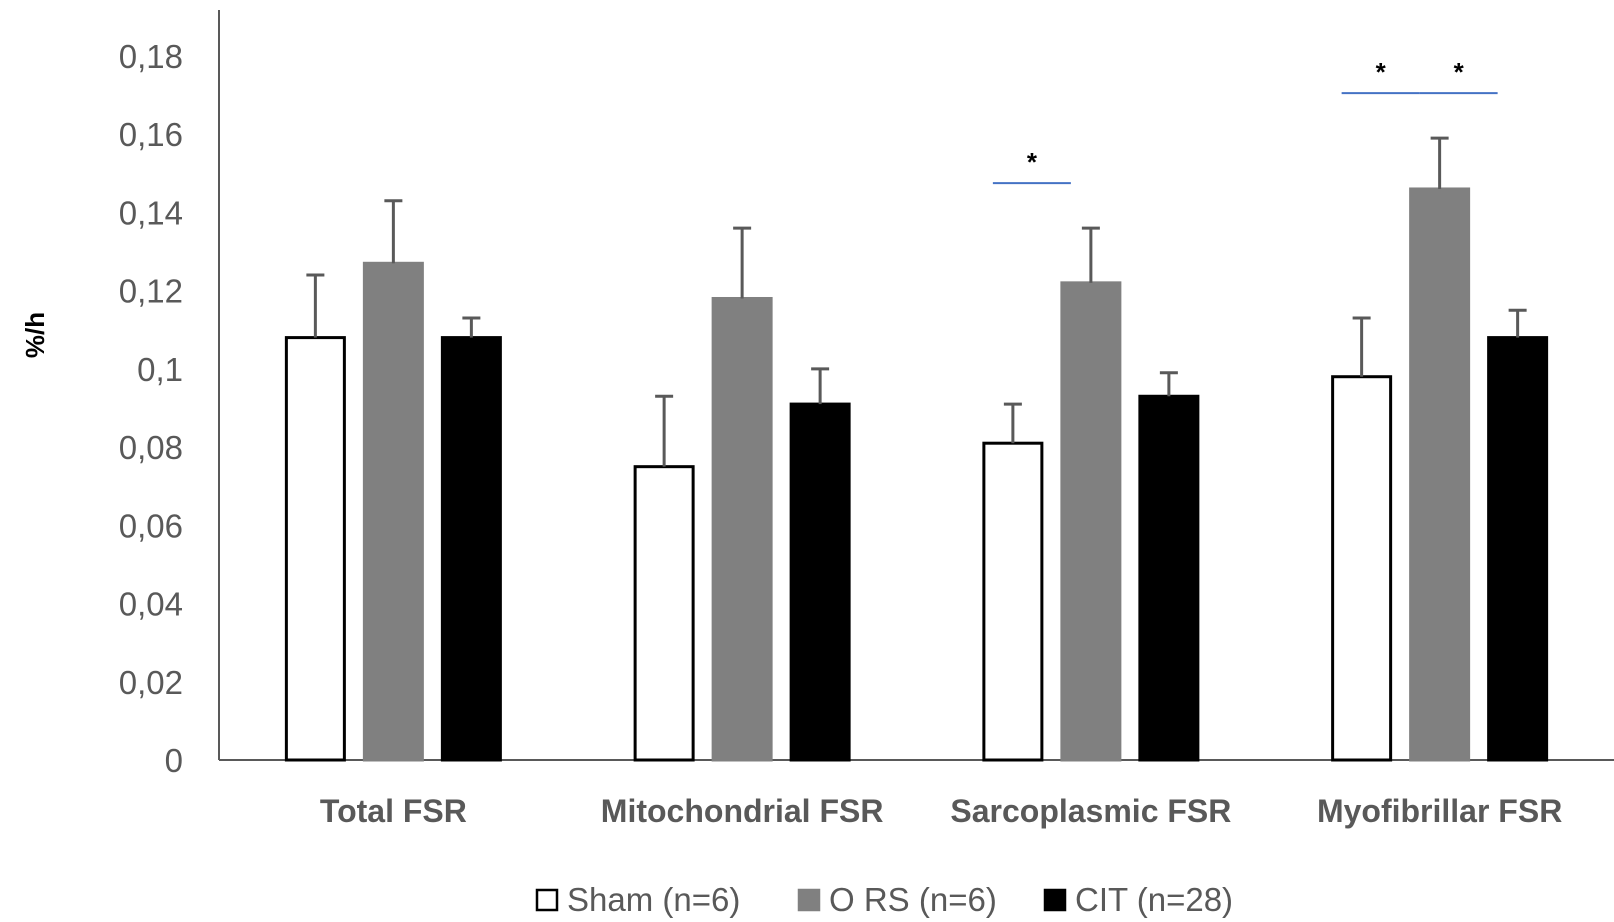 The width and height of the screenshot is (1614, 922). I want to click on legend-label: CIT (n=28), so click(1154, 899).